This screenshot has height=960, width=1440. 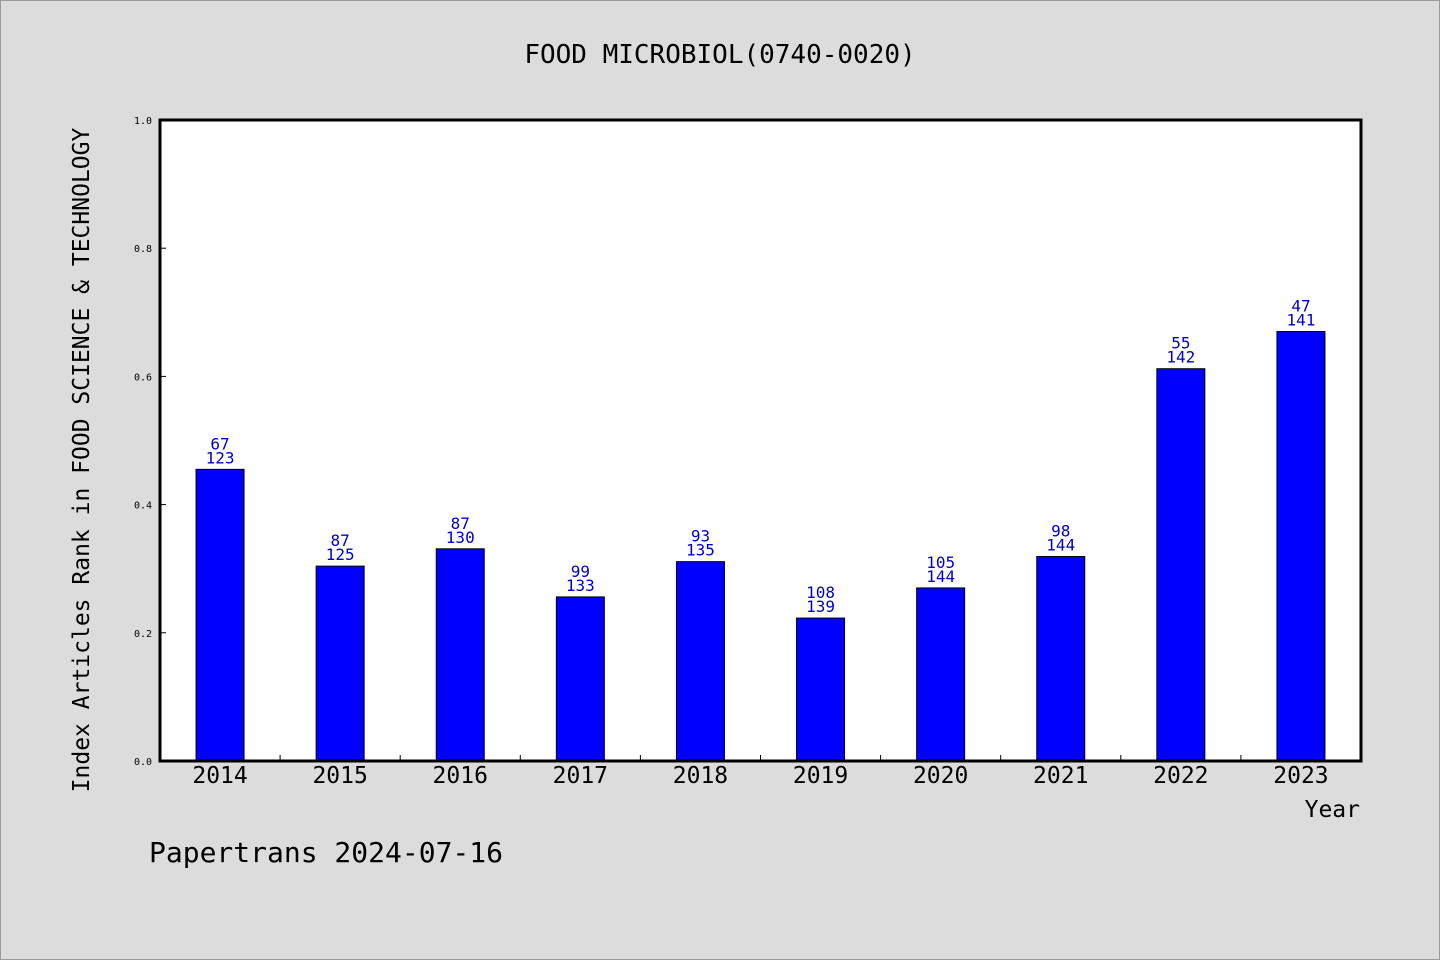 What do you see at coordinates (1180, 776) in the screenshot?
I see `x-tick-label: 2022` at bounding box center [1180, 776].